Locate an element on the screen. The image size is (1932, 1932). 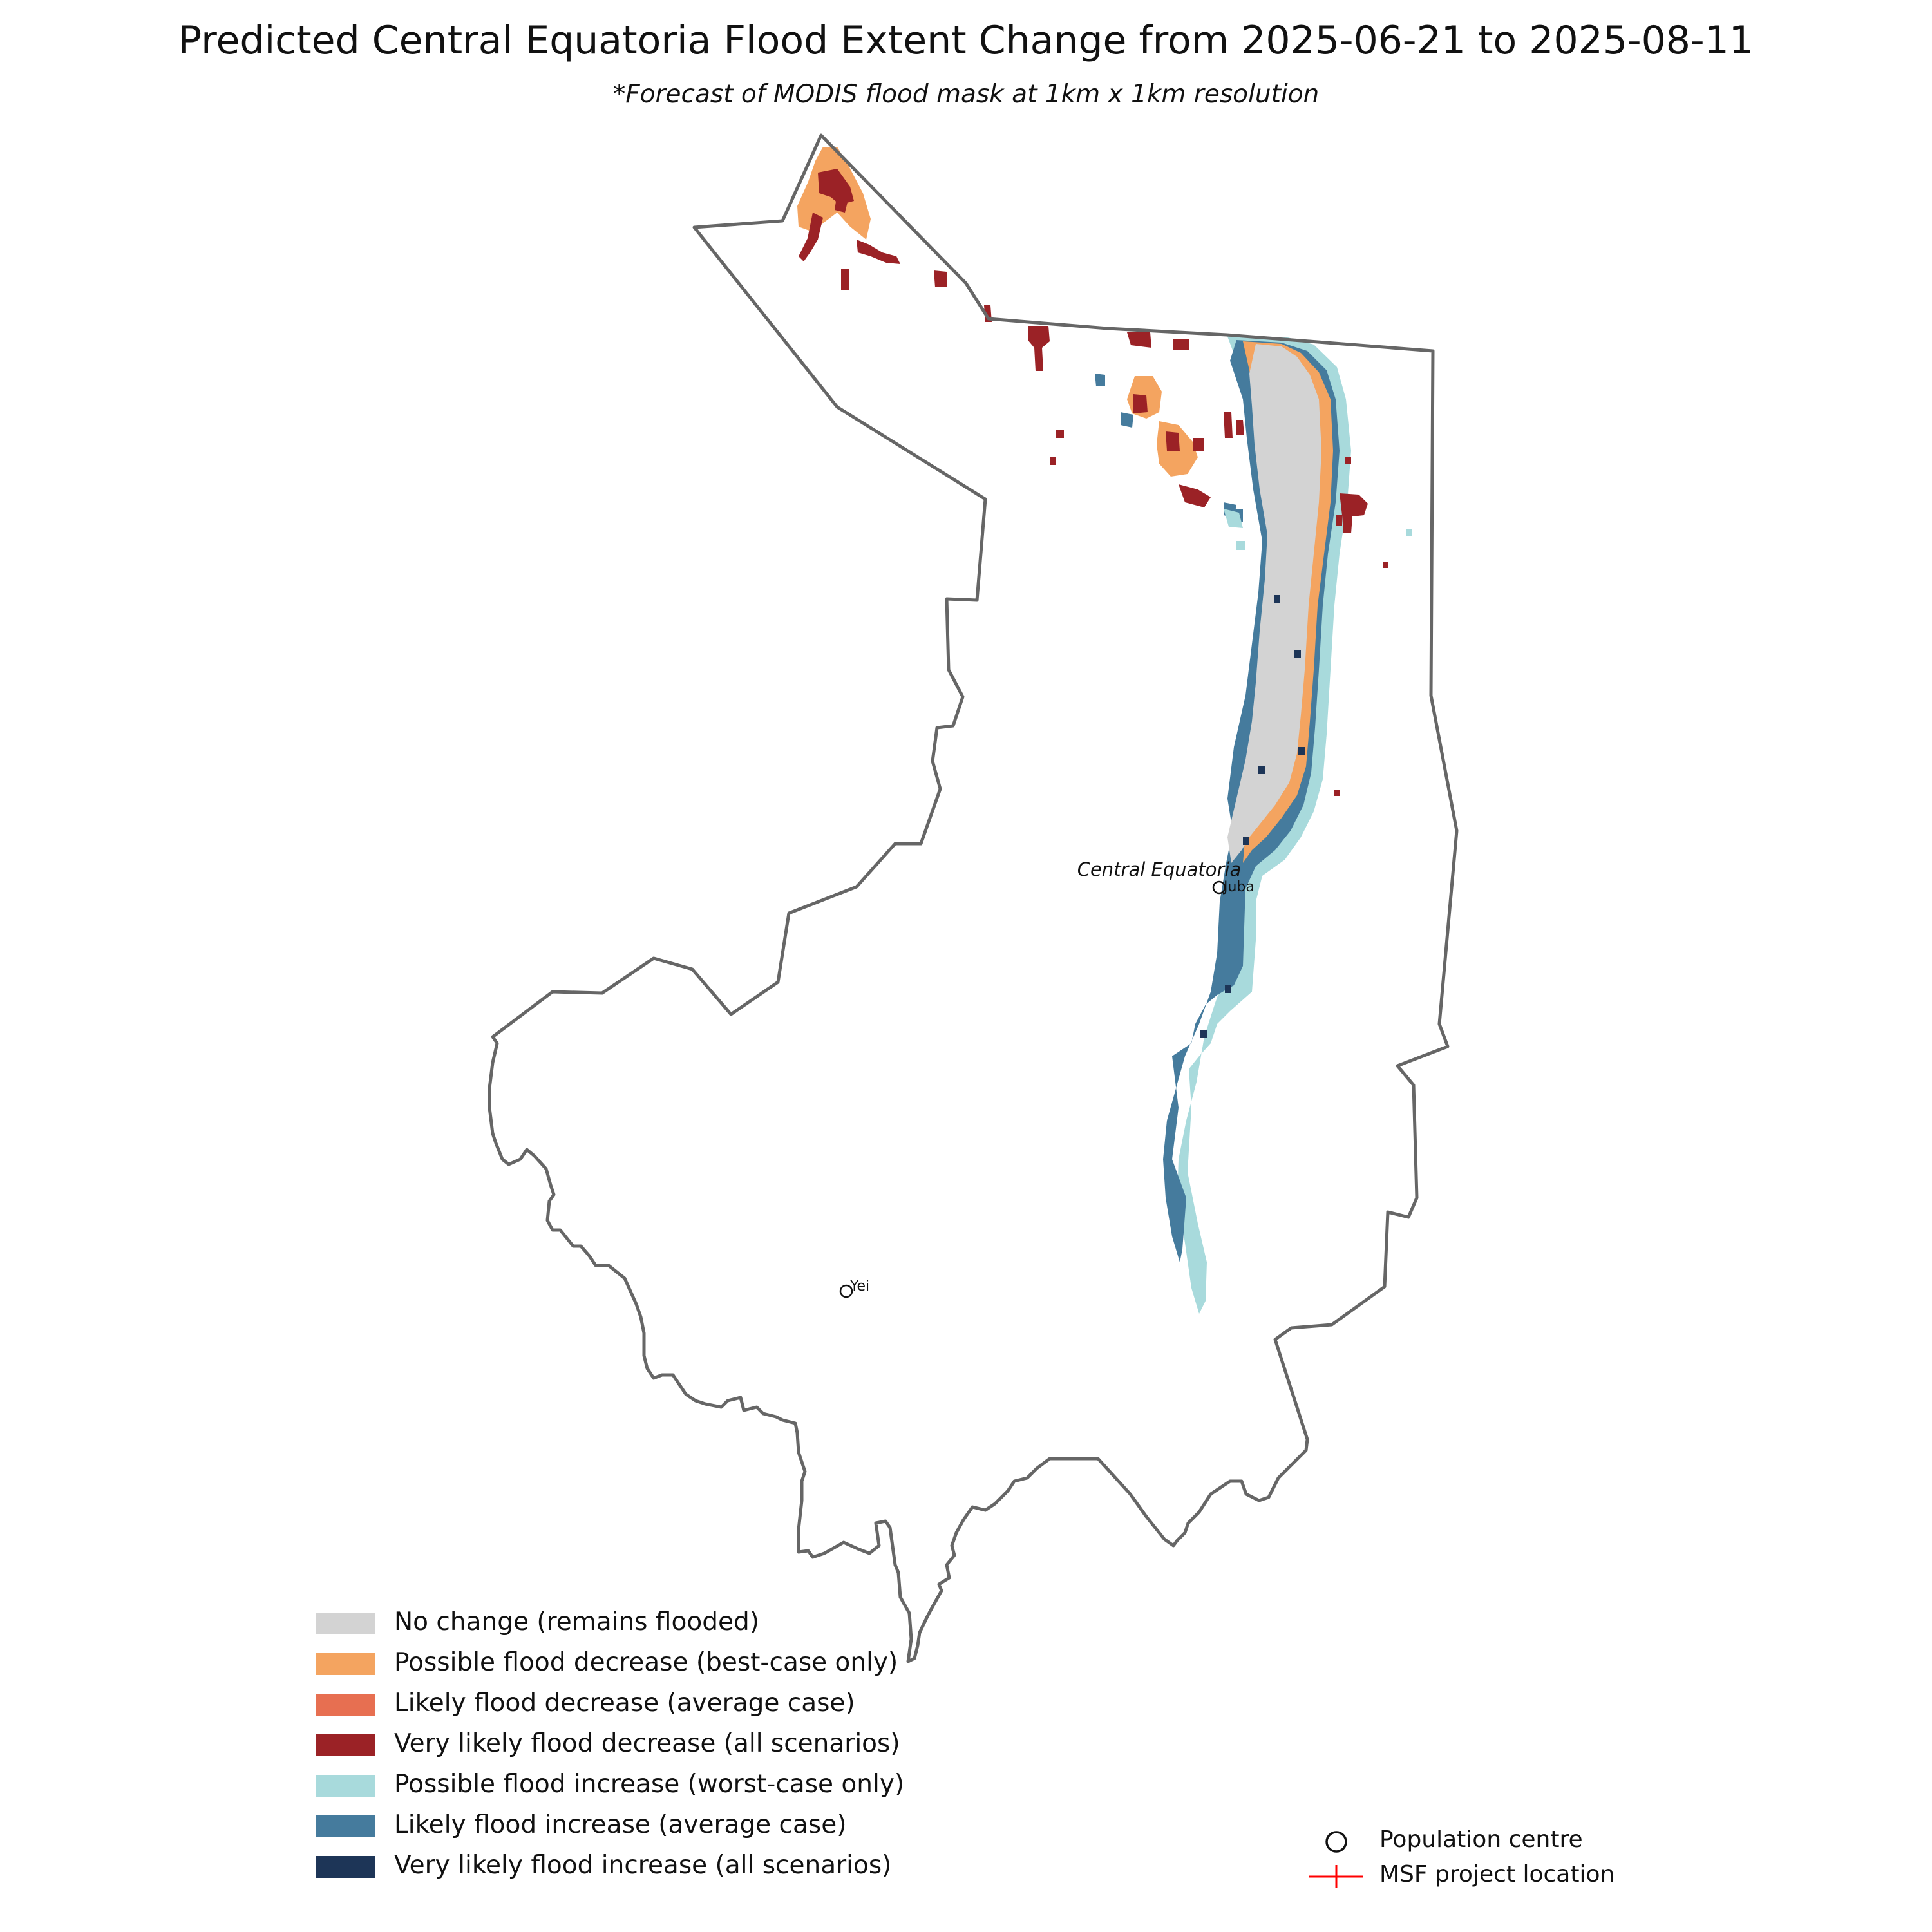
legend-label: Likely flood decrease (average case) is located at coordinates (624, 1704).